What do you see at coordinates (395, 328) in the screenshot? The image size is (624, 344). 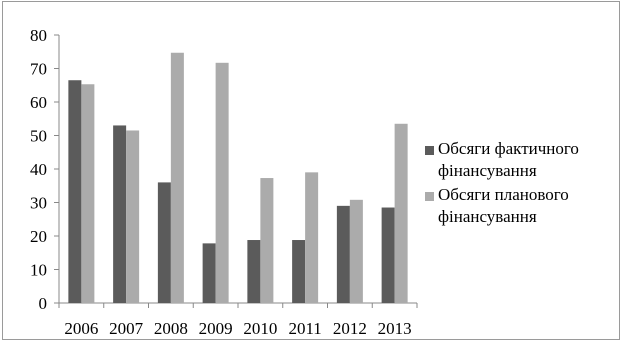 I see `x-tick-label: 2013` at bounding box center [395, 328].